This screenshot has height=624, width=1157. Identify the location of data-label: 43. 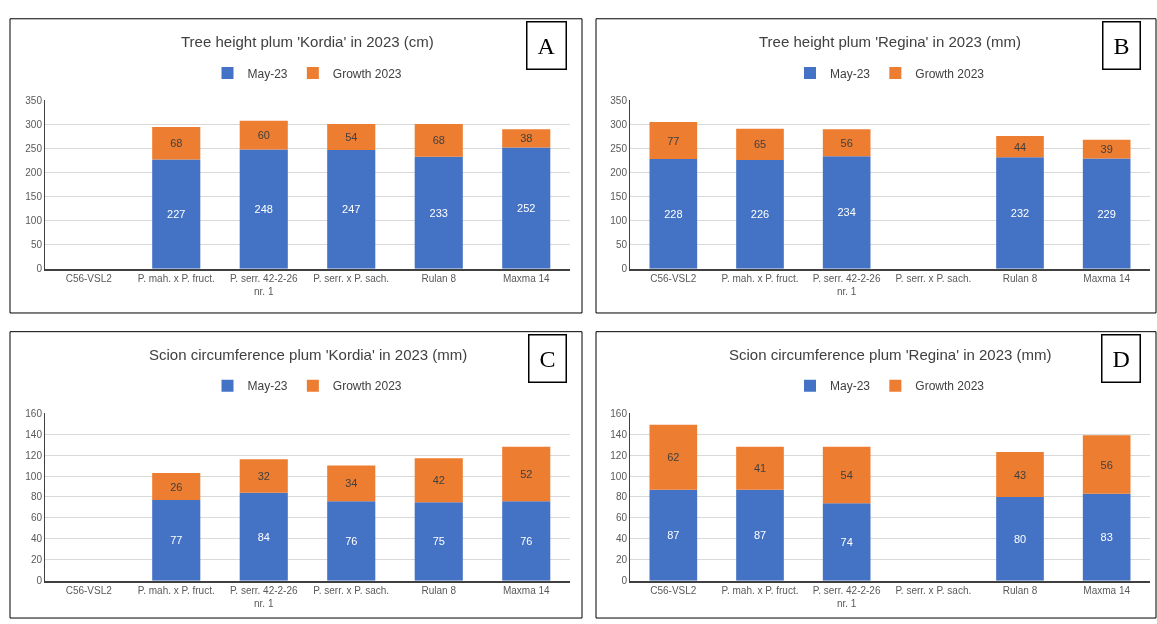
(1020, 474).